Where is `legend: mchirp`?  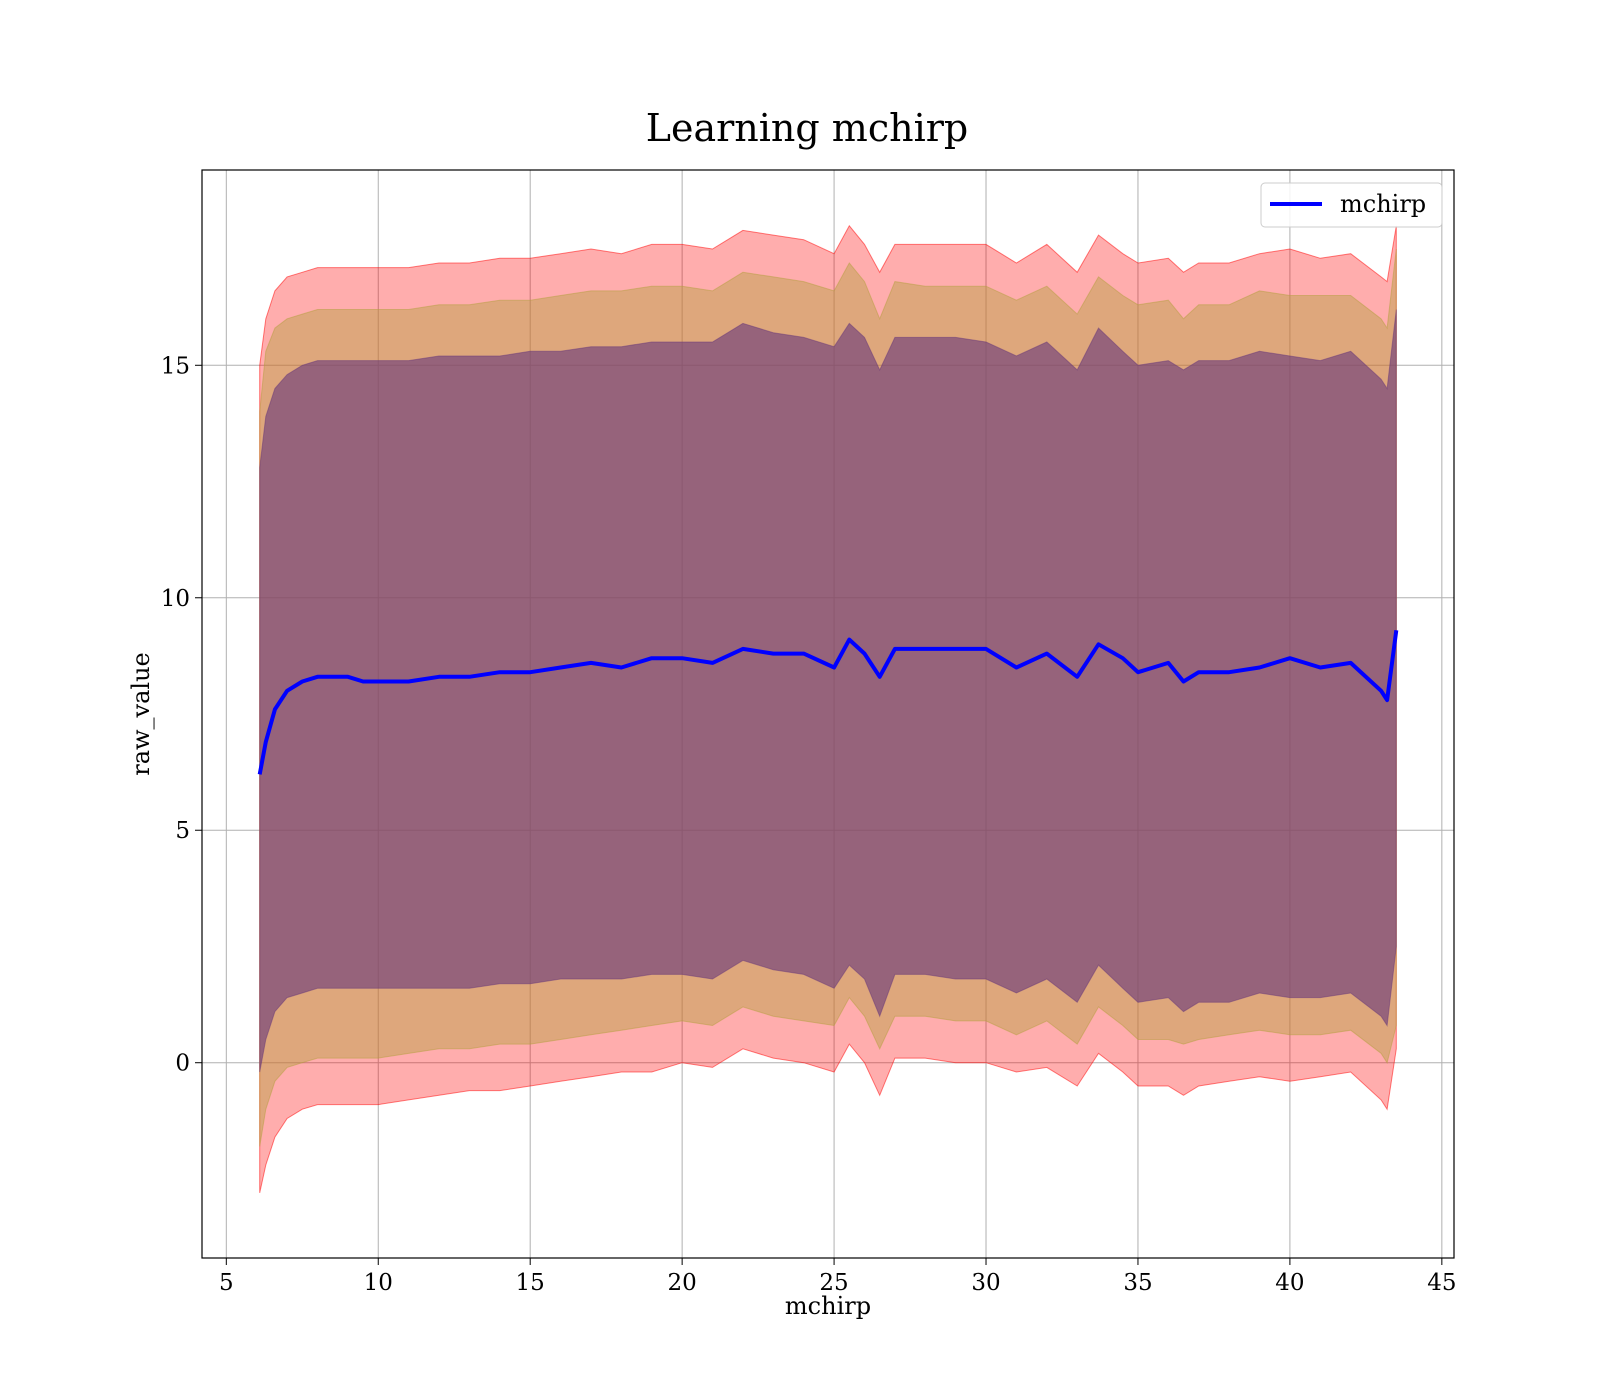 legend: mchirp is located at coordinates (1351, 205).